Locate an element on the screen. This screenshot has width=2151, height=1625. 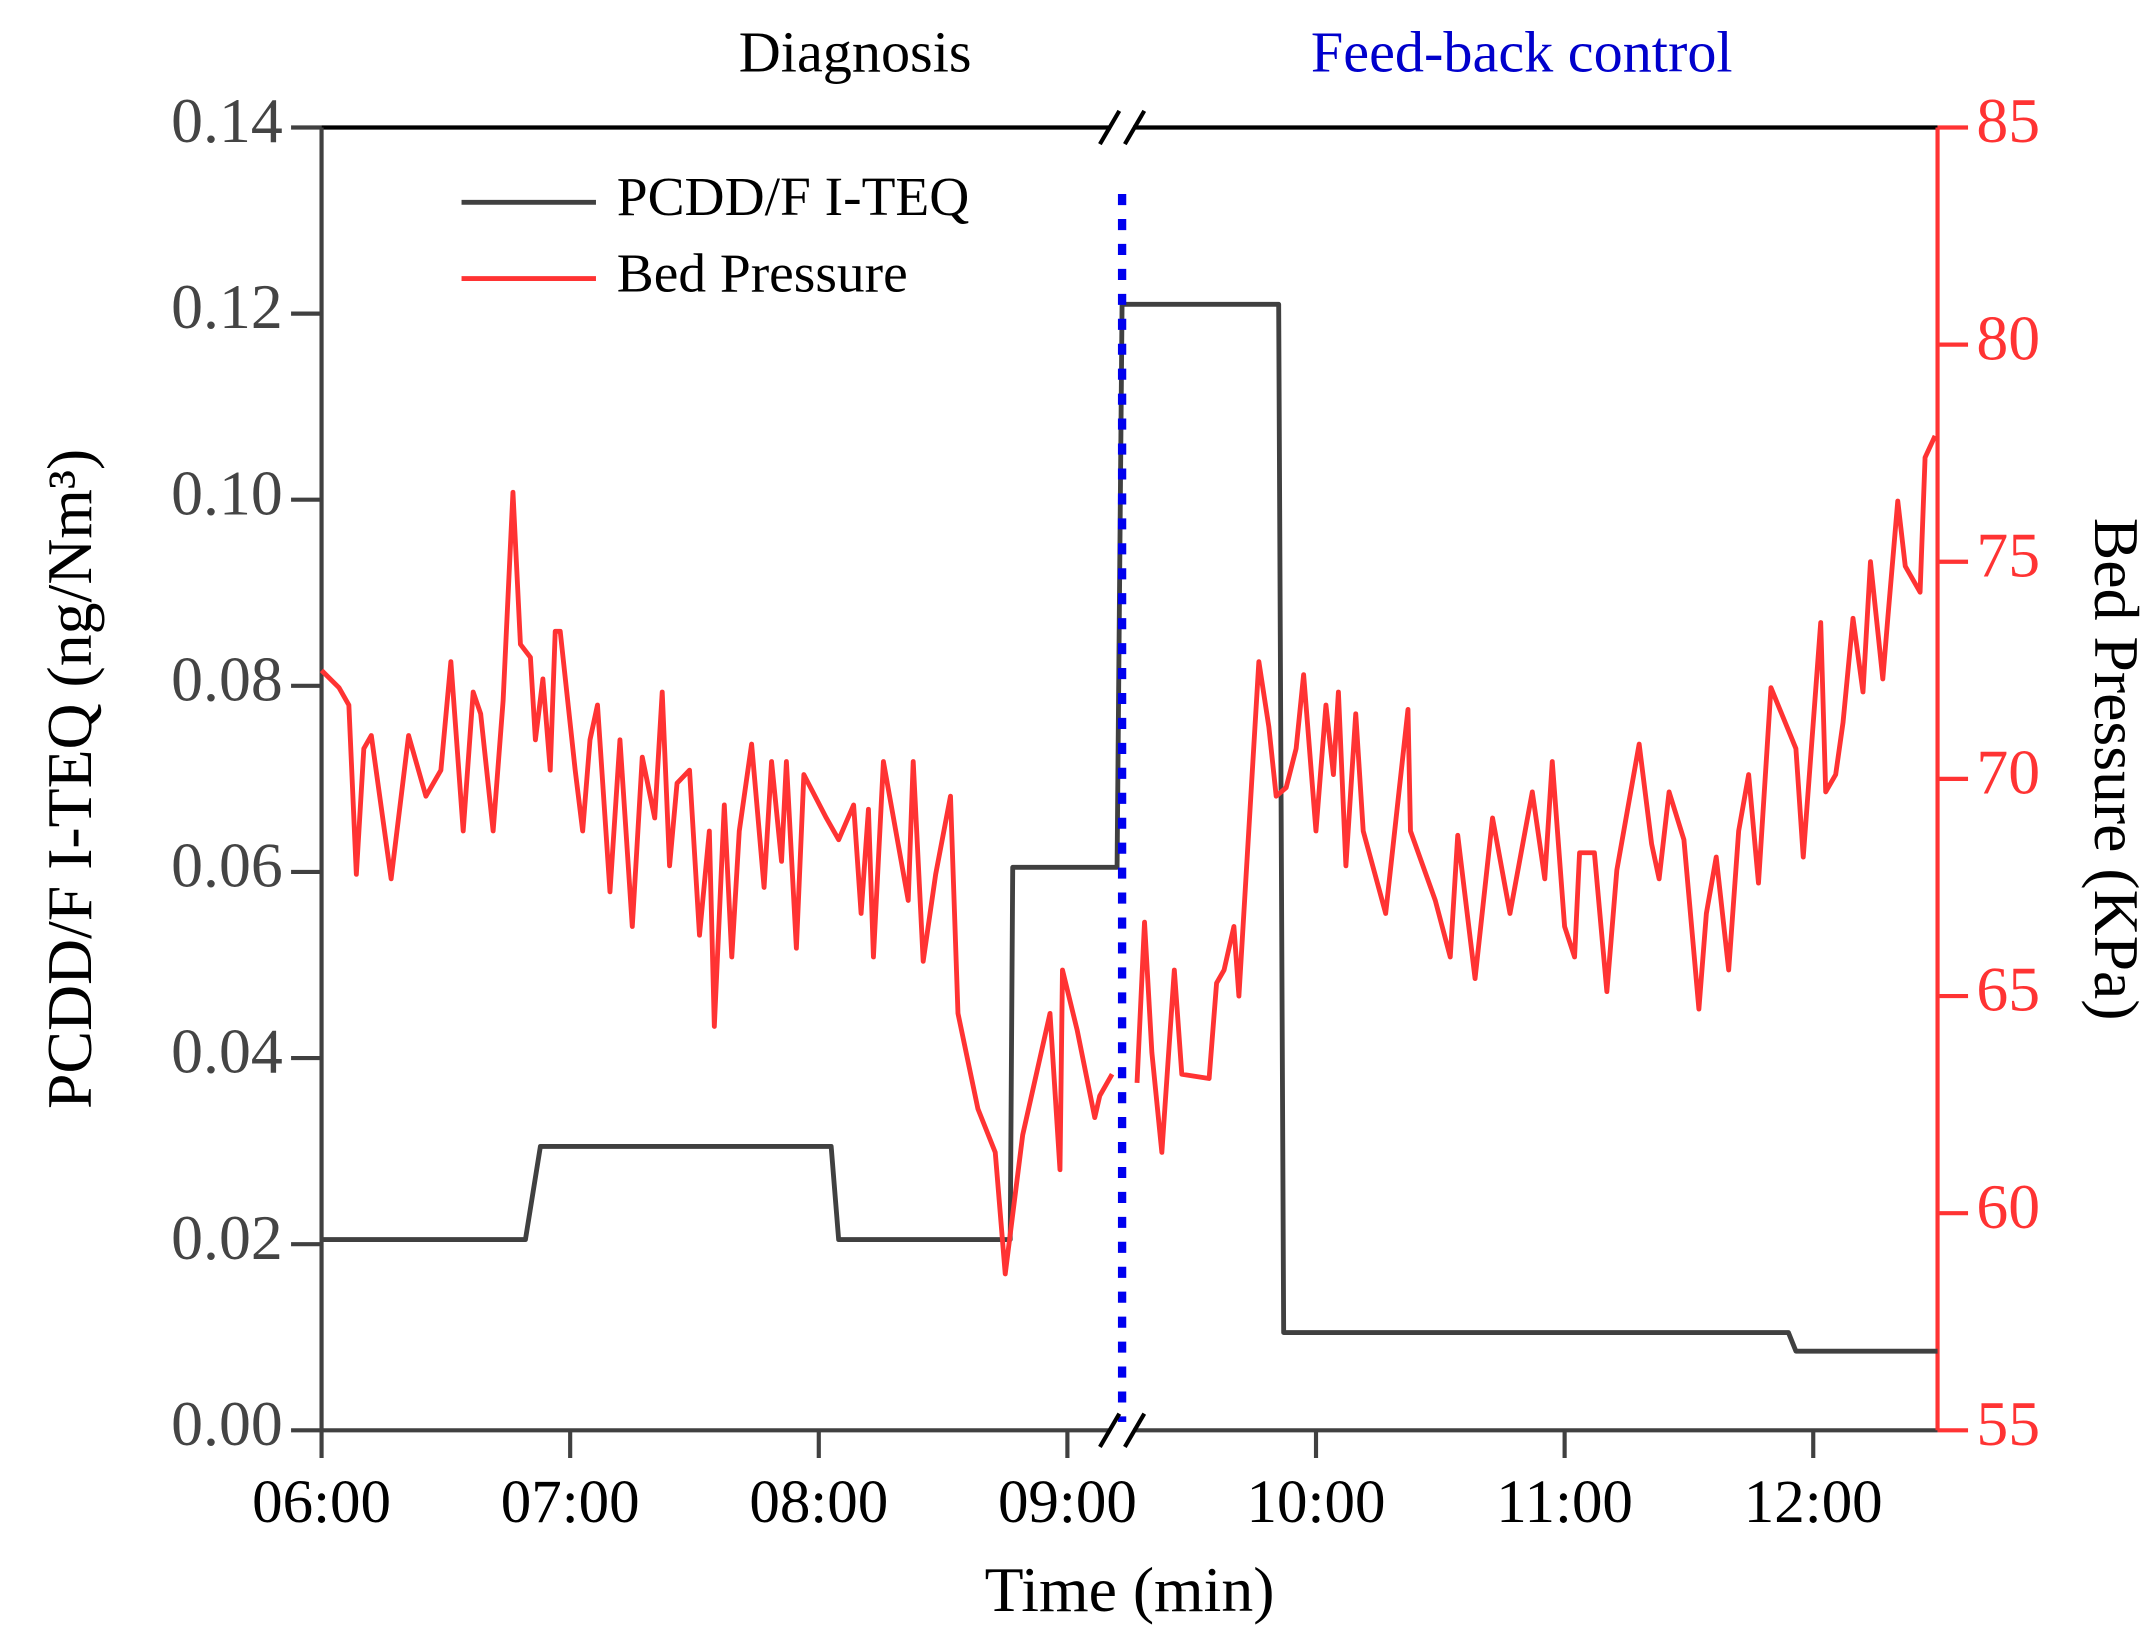
annotation: Diagnosis is located at coordinates (855, 52).